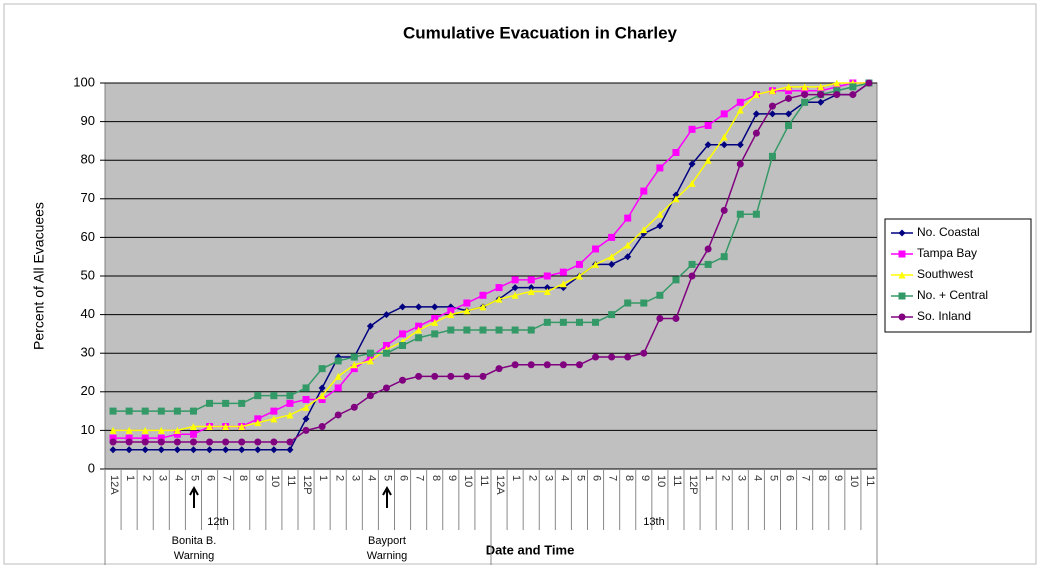 Image resolution: width=1041 pixels, height=568 pixels. Describe the element at coordinates (725, 478) in the screenshot. I see `x-tick-label: 2` at that location.